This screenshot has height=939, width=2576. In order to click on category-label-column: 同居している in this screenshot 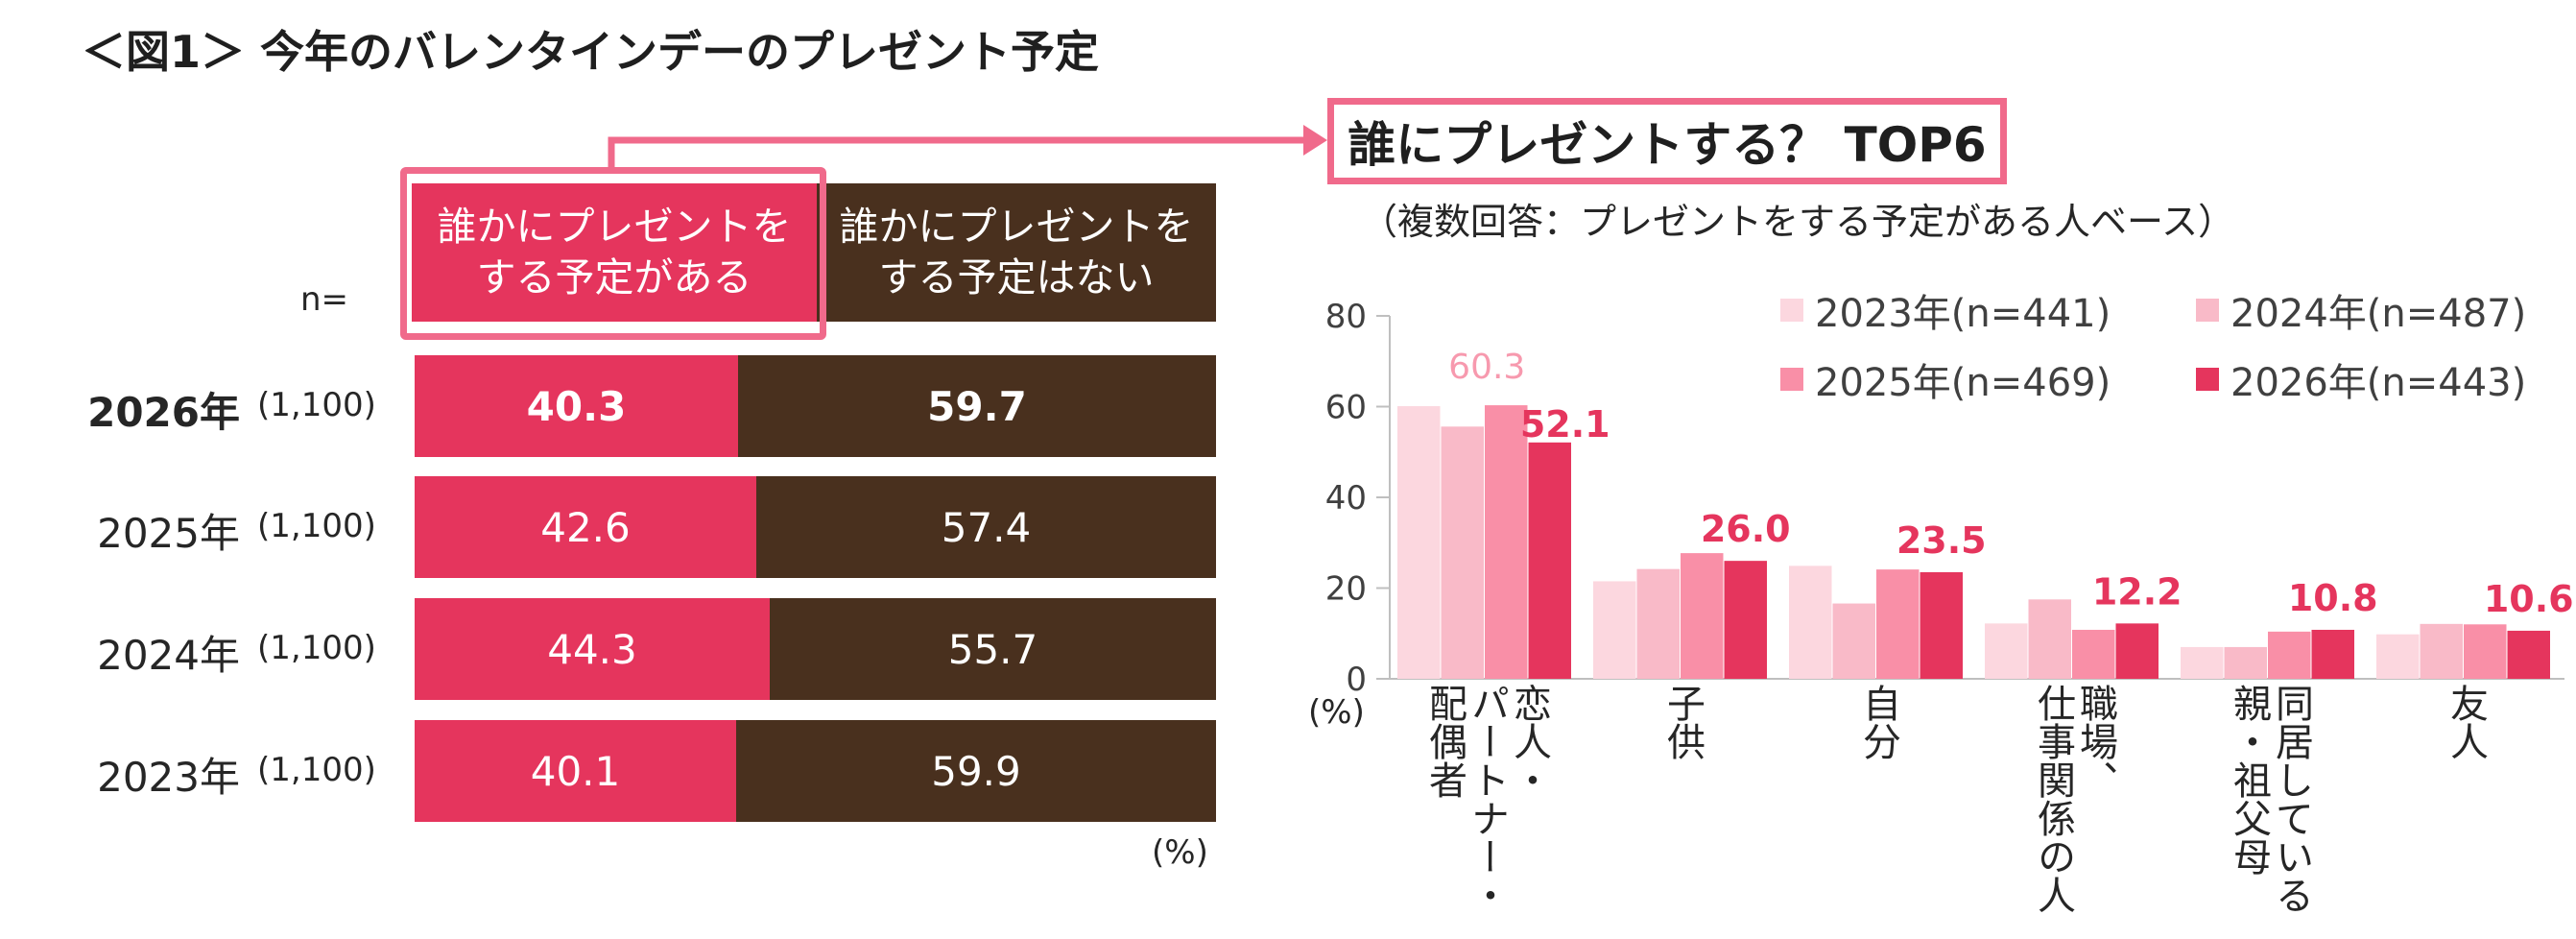, I will do `click(2291, 799)`.